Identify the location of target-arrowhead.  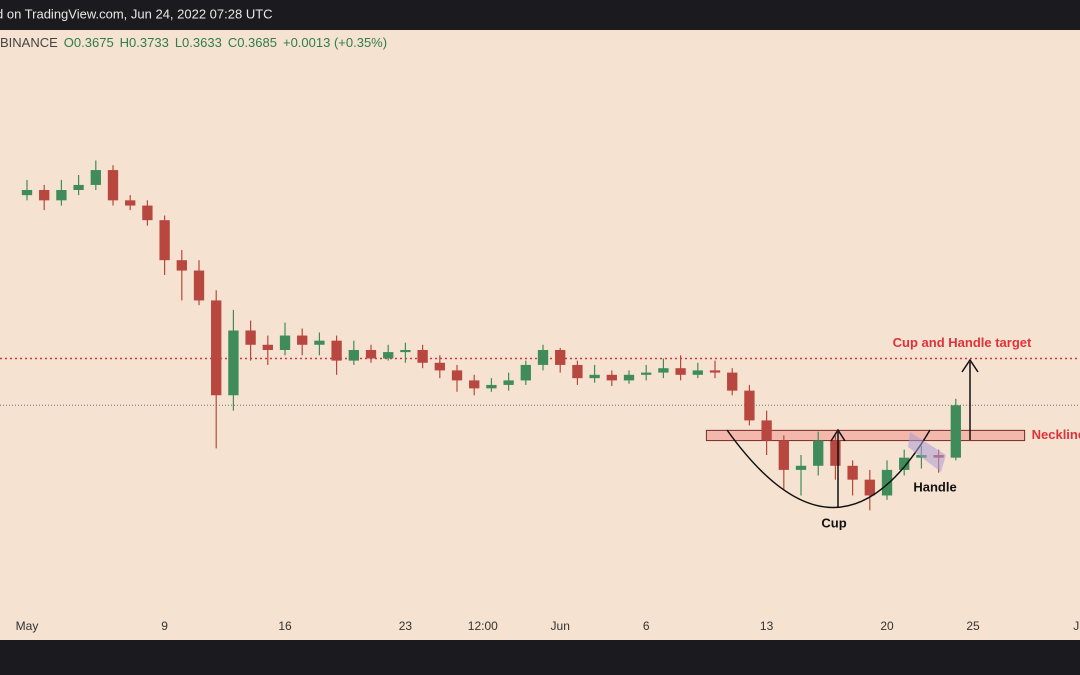
(970, 365).